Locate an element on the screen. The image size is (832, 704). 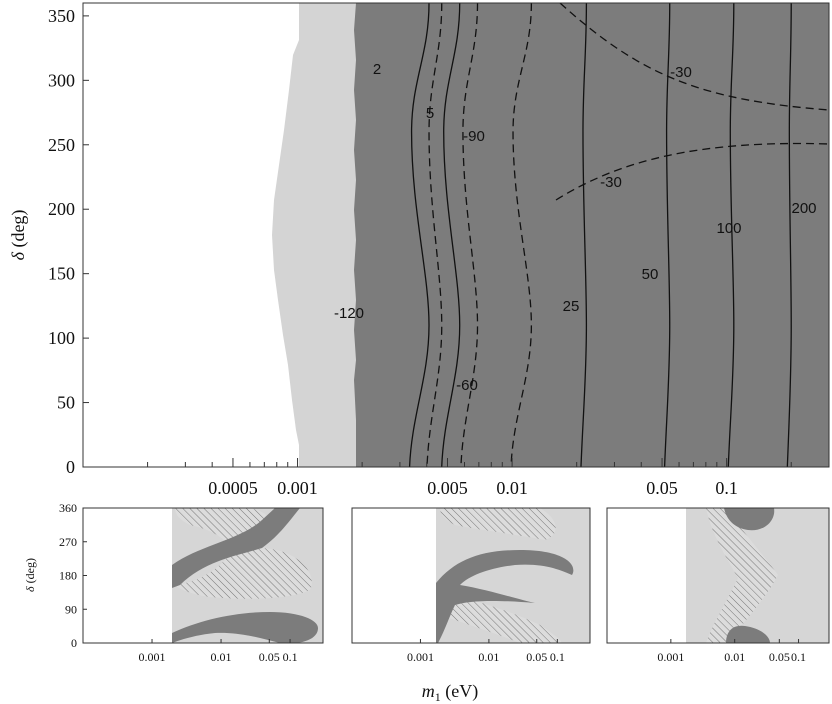
y-tick-label: 250 is located at coordinates (61, 145).